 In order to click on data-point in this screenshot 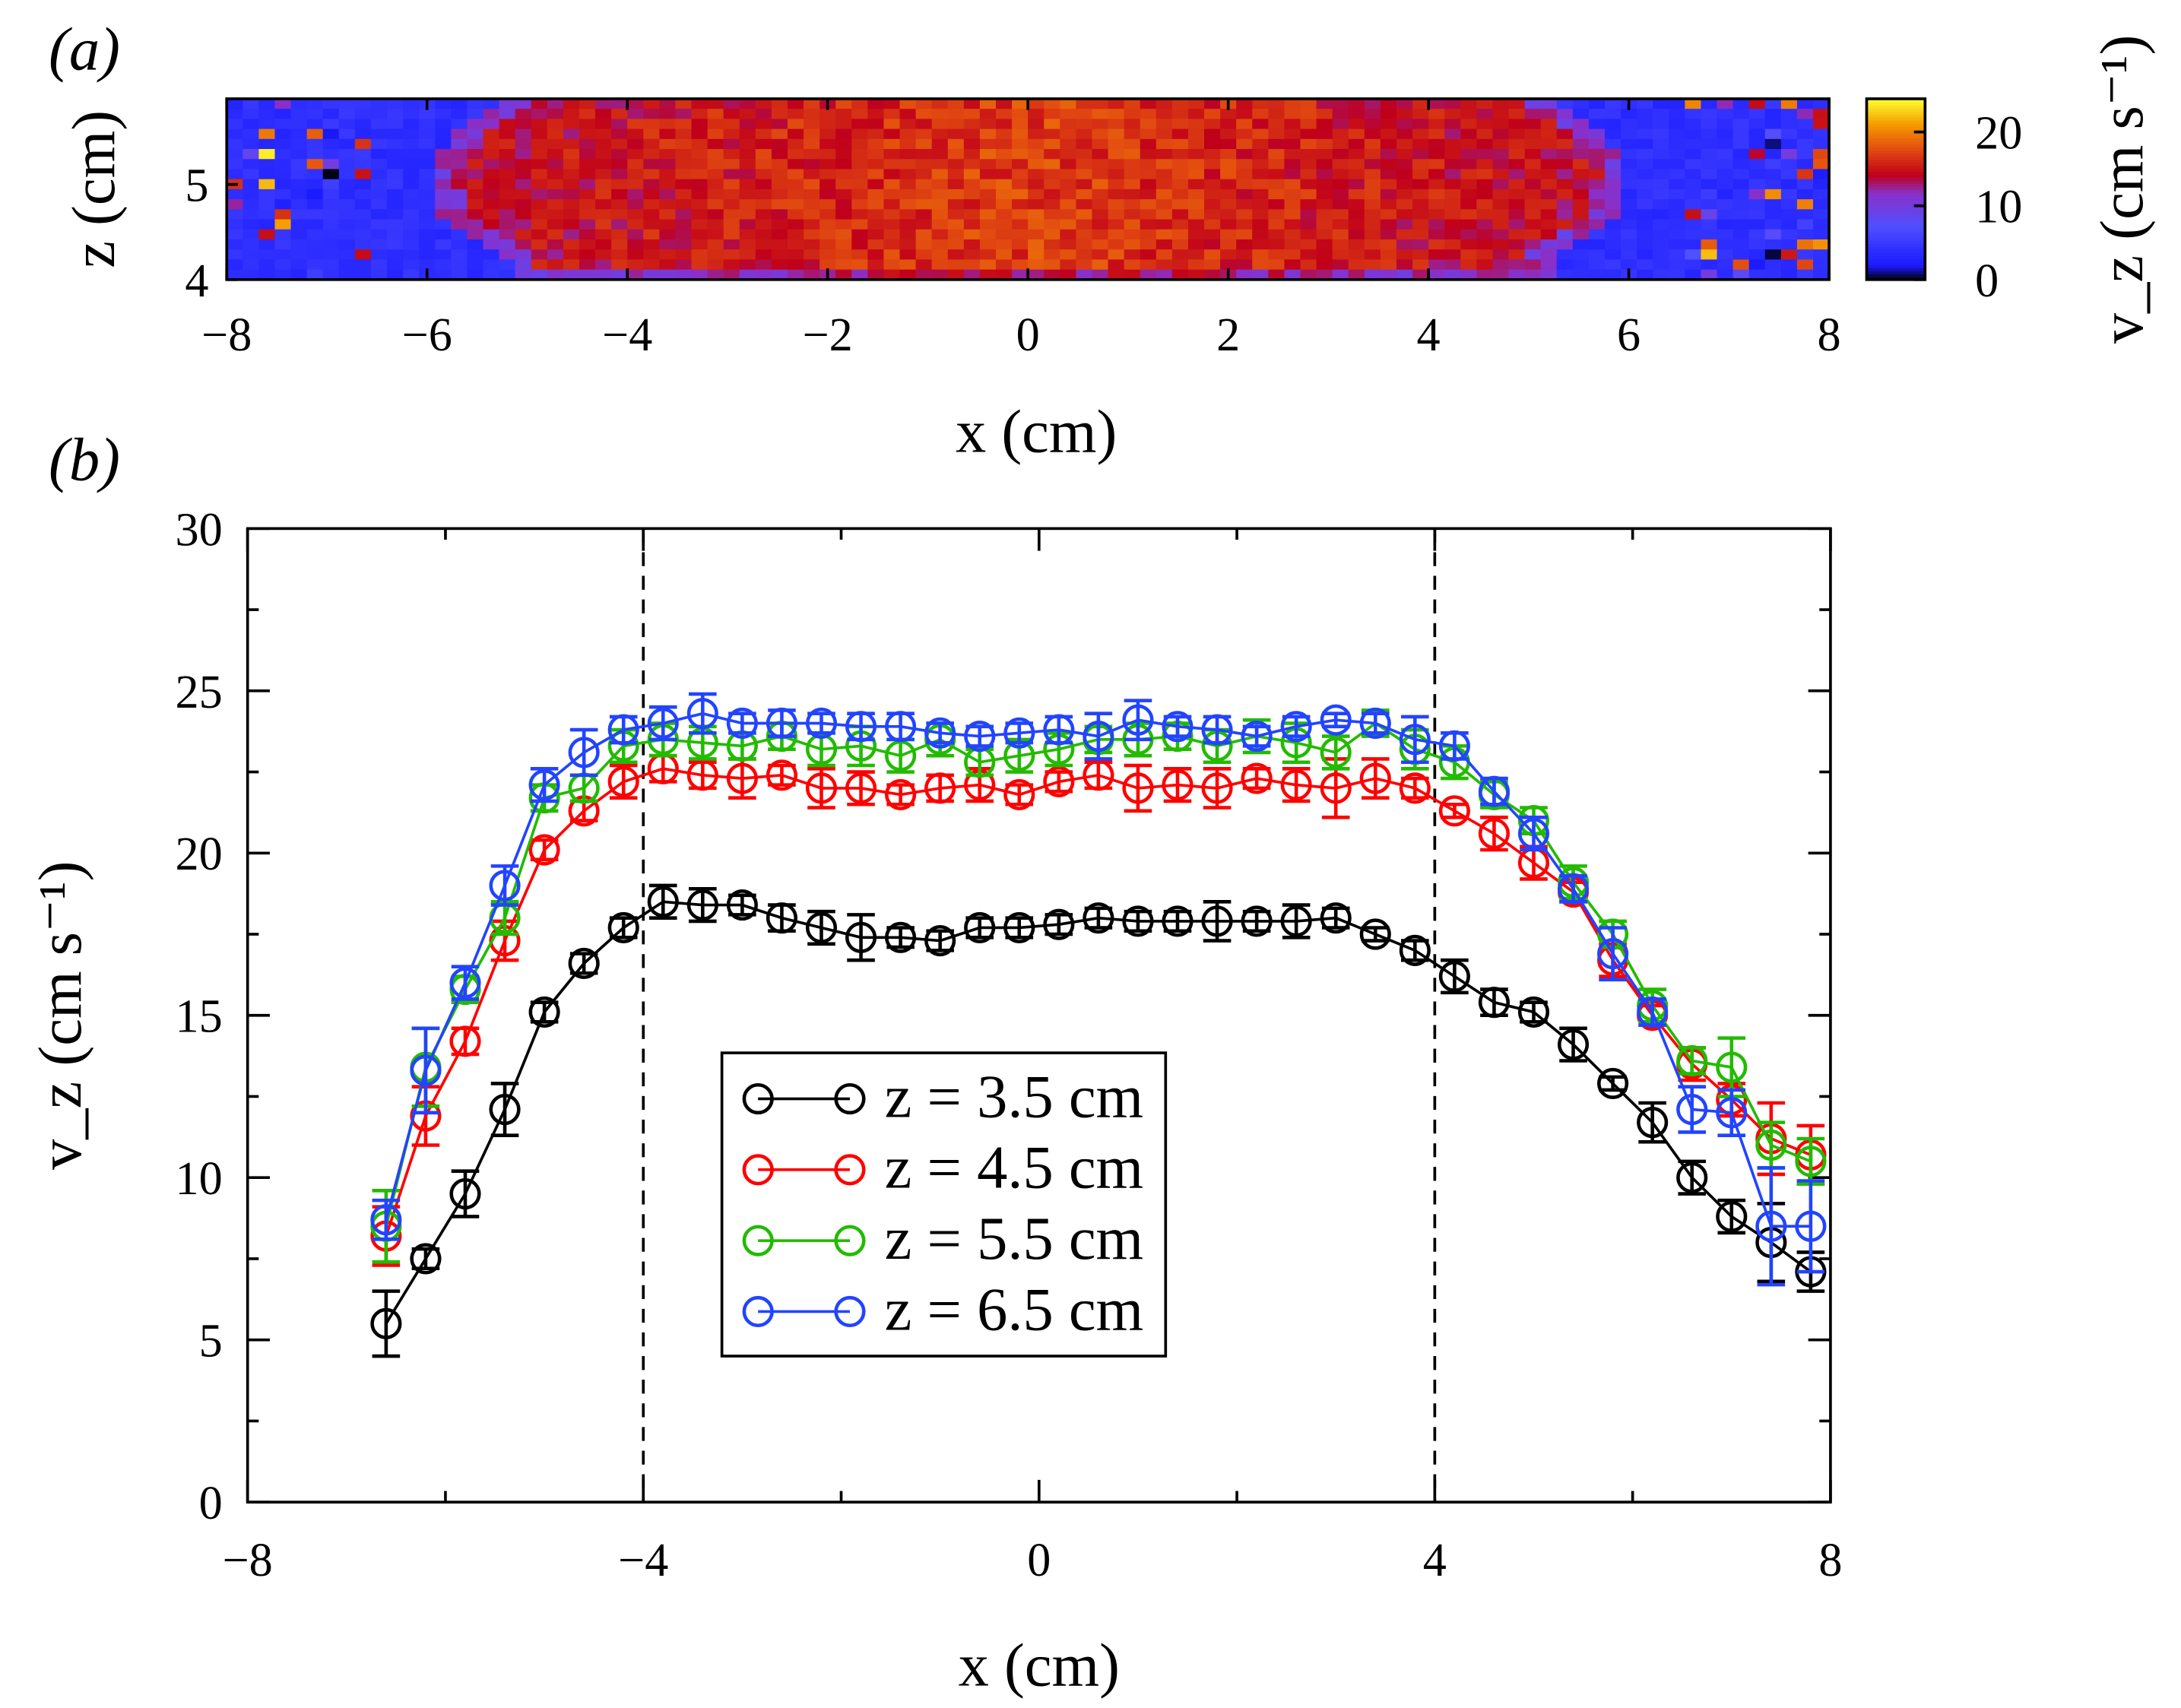, I will do `click(742, 905)`.